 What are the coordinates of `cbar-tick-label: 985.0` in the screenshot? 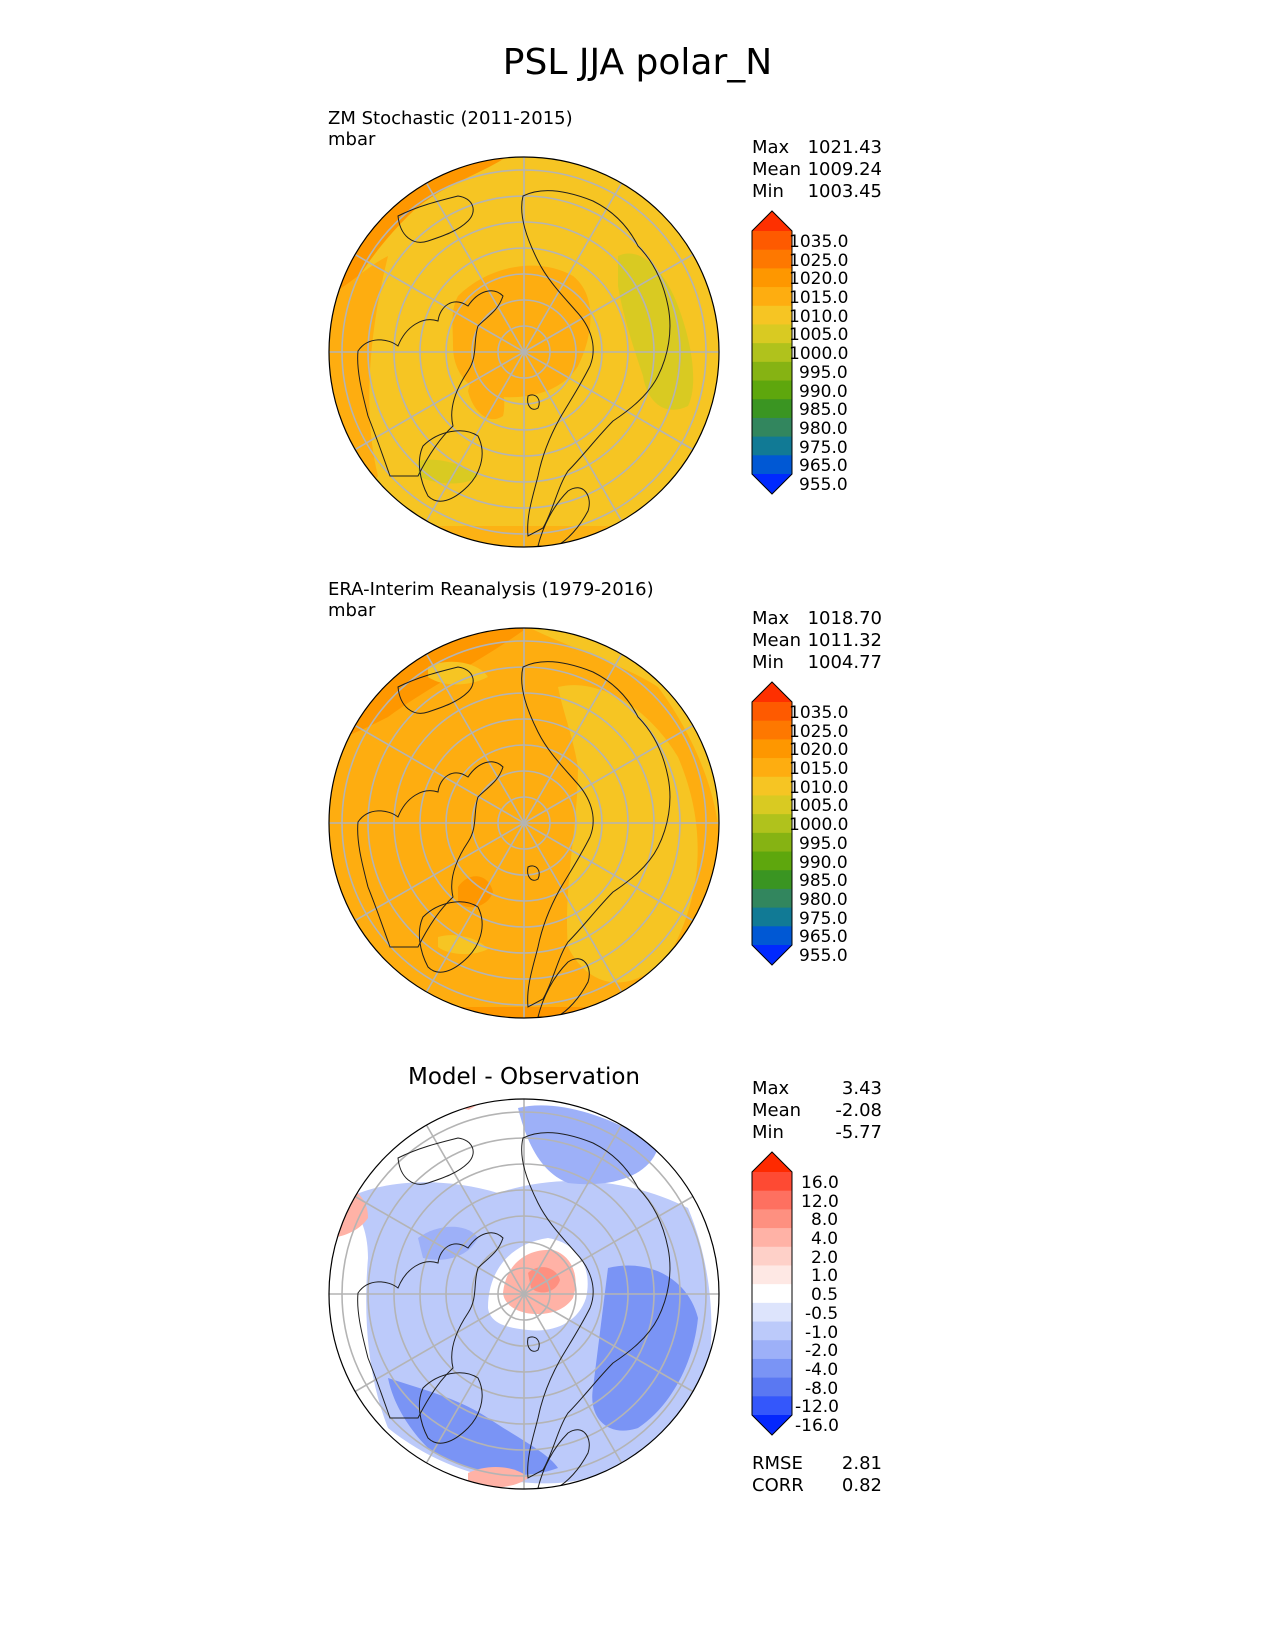 It's located at (823, 410).